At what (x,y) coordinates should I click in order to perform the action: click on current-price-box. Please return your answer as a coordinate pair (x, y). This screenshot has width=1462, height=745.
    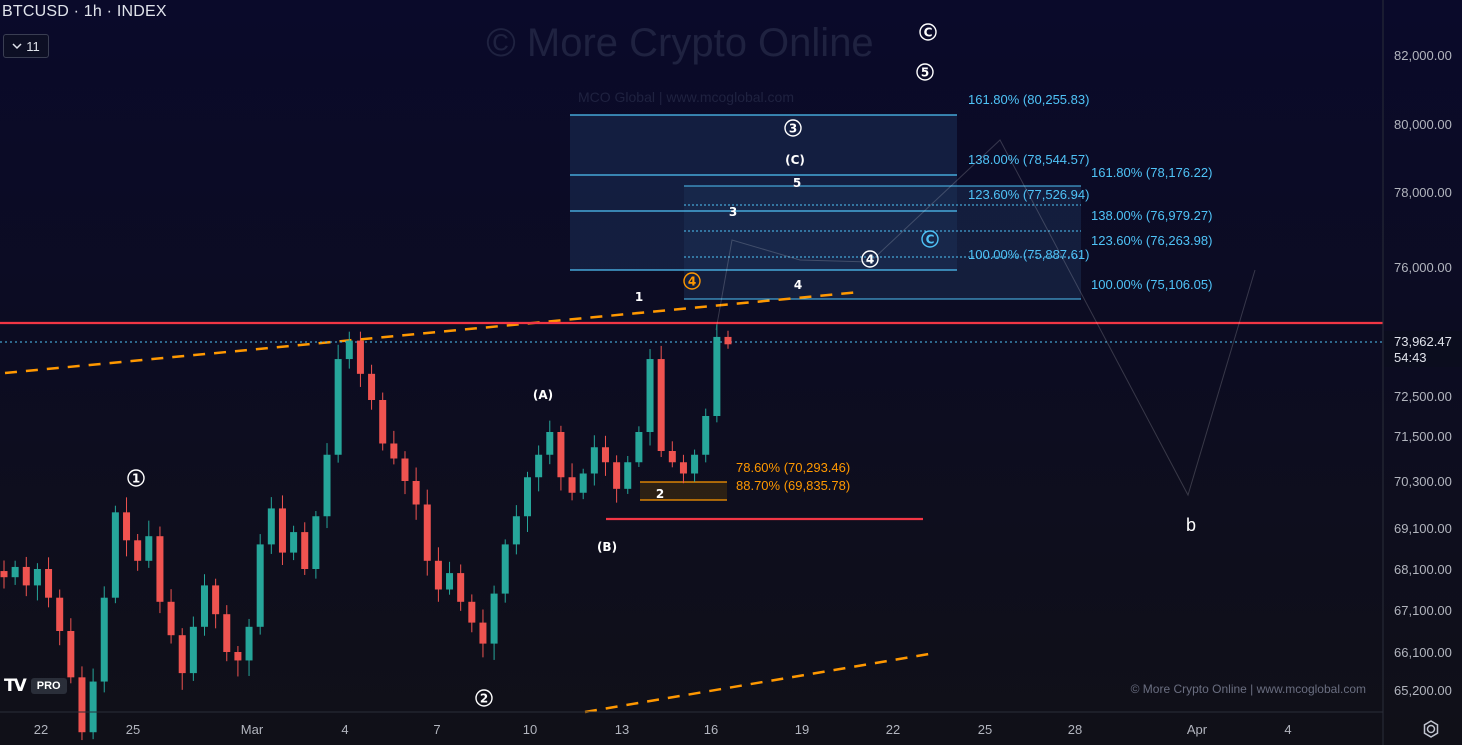
    Looking at the image, I should click on (1423, 349).